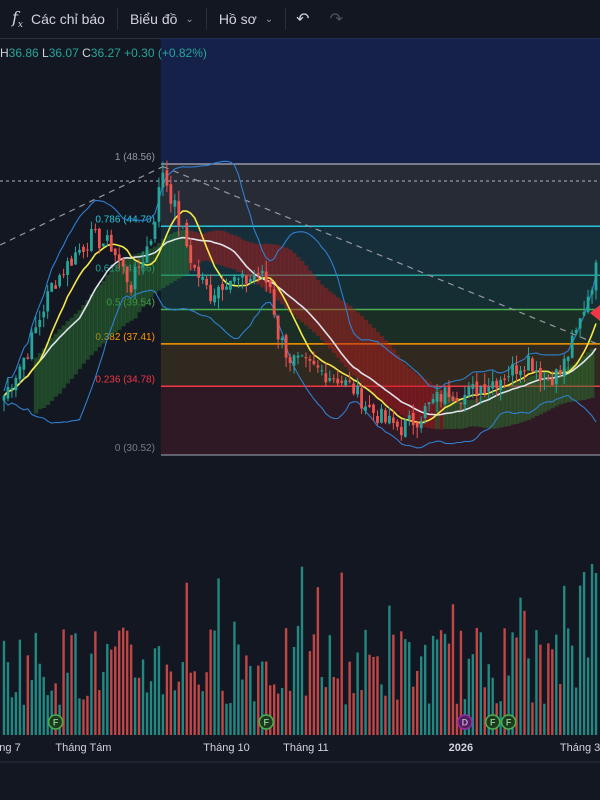  Describe the element at coordinates (135, 157) in the screenshot. I see `fib-level-label: 1 (48.56)` at that location.